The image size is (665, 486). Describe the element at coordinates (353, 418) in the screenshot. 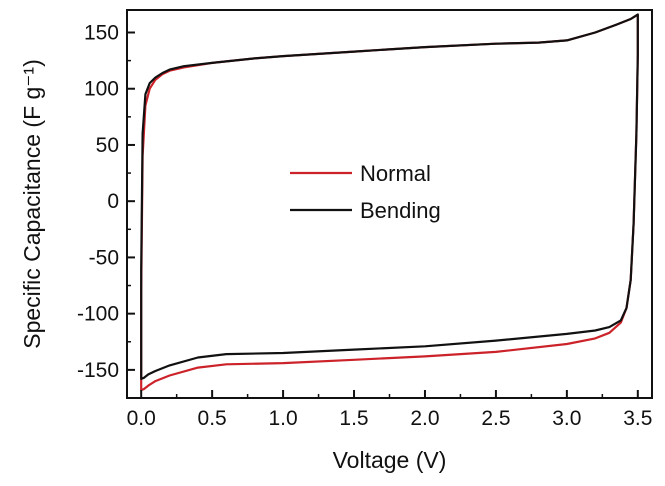

I see `x-tick-label: 1.5` at that location.